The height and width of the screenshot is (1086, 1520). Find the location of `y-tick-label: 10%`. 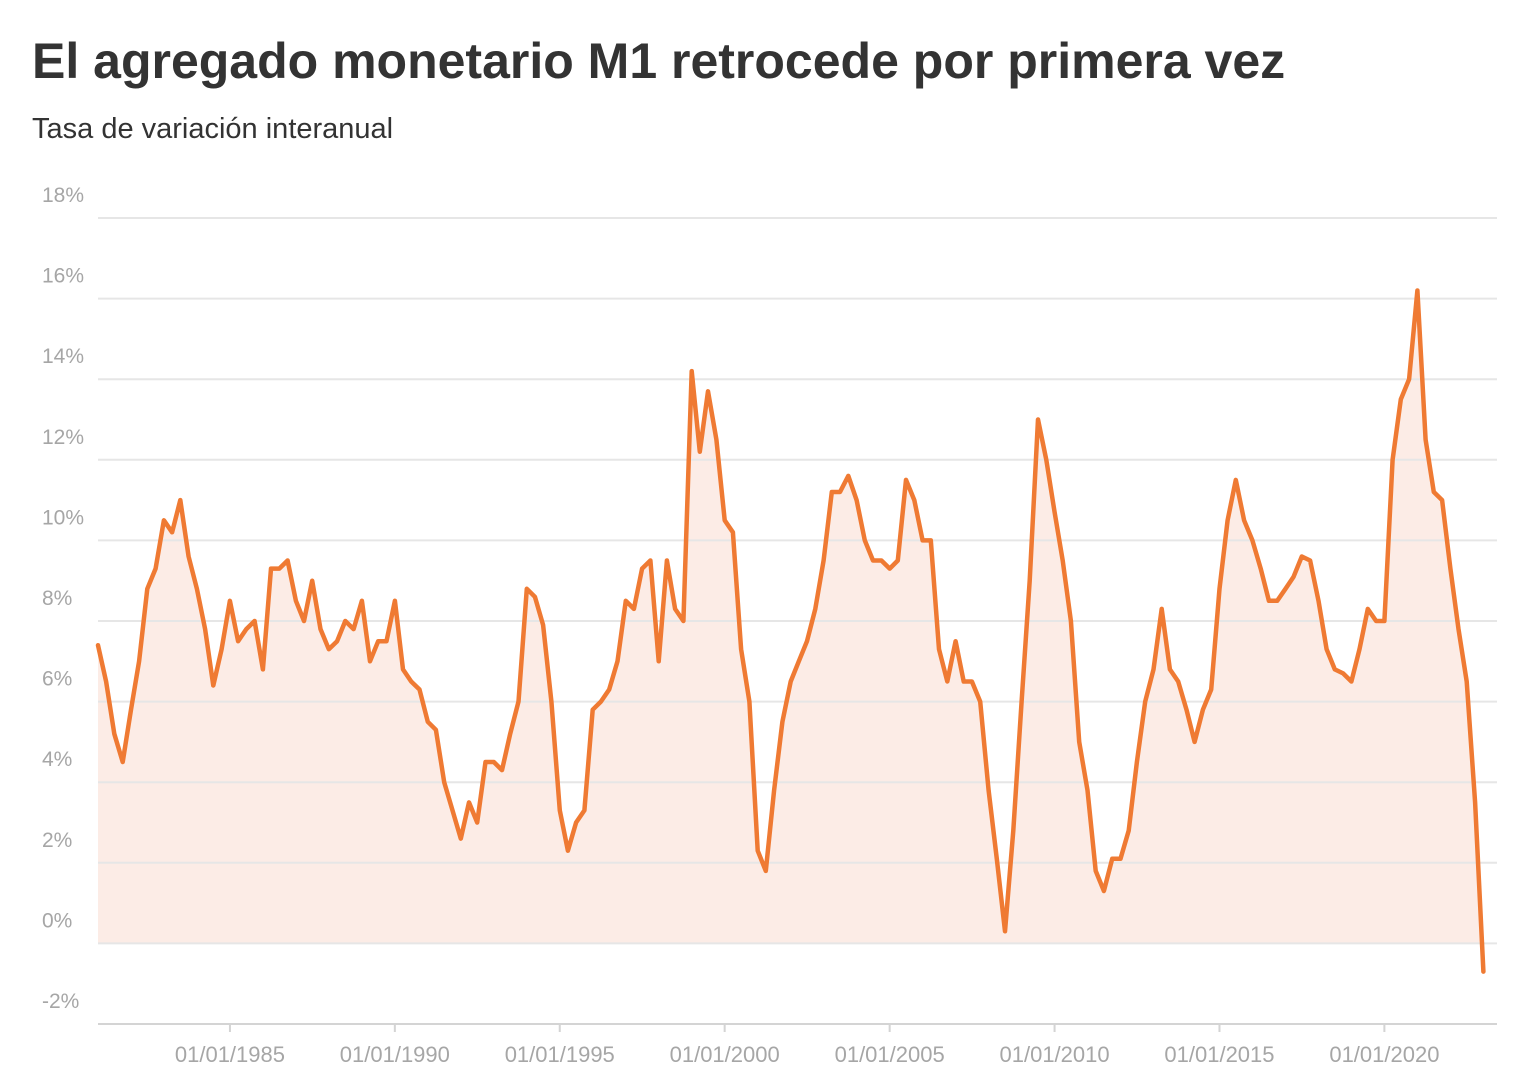

y-tick-label: 10% is located at coordinates (63, 517).